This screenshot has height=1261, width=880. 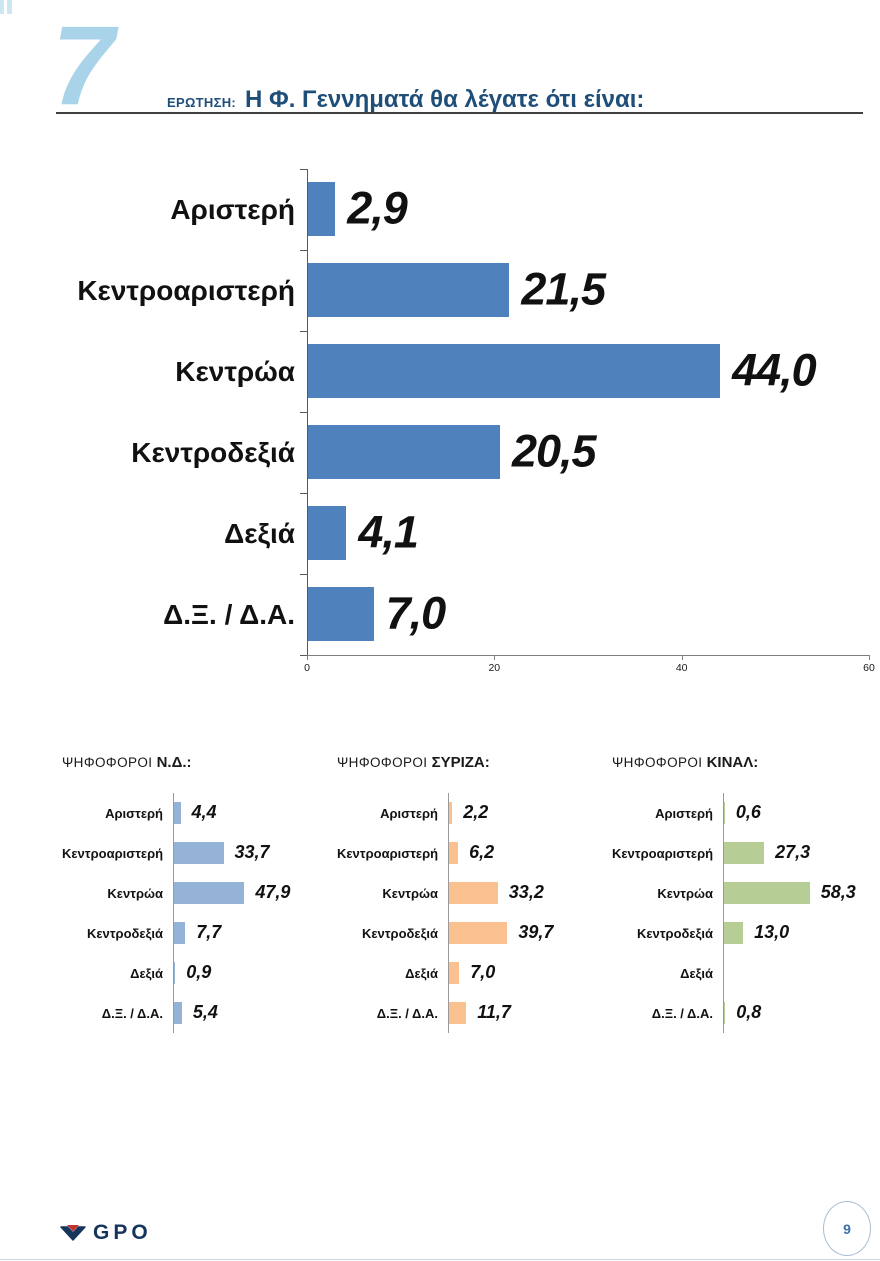 I want to click on x-tick-label: 40, so click(x=681, y=668).